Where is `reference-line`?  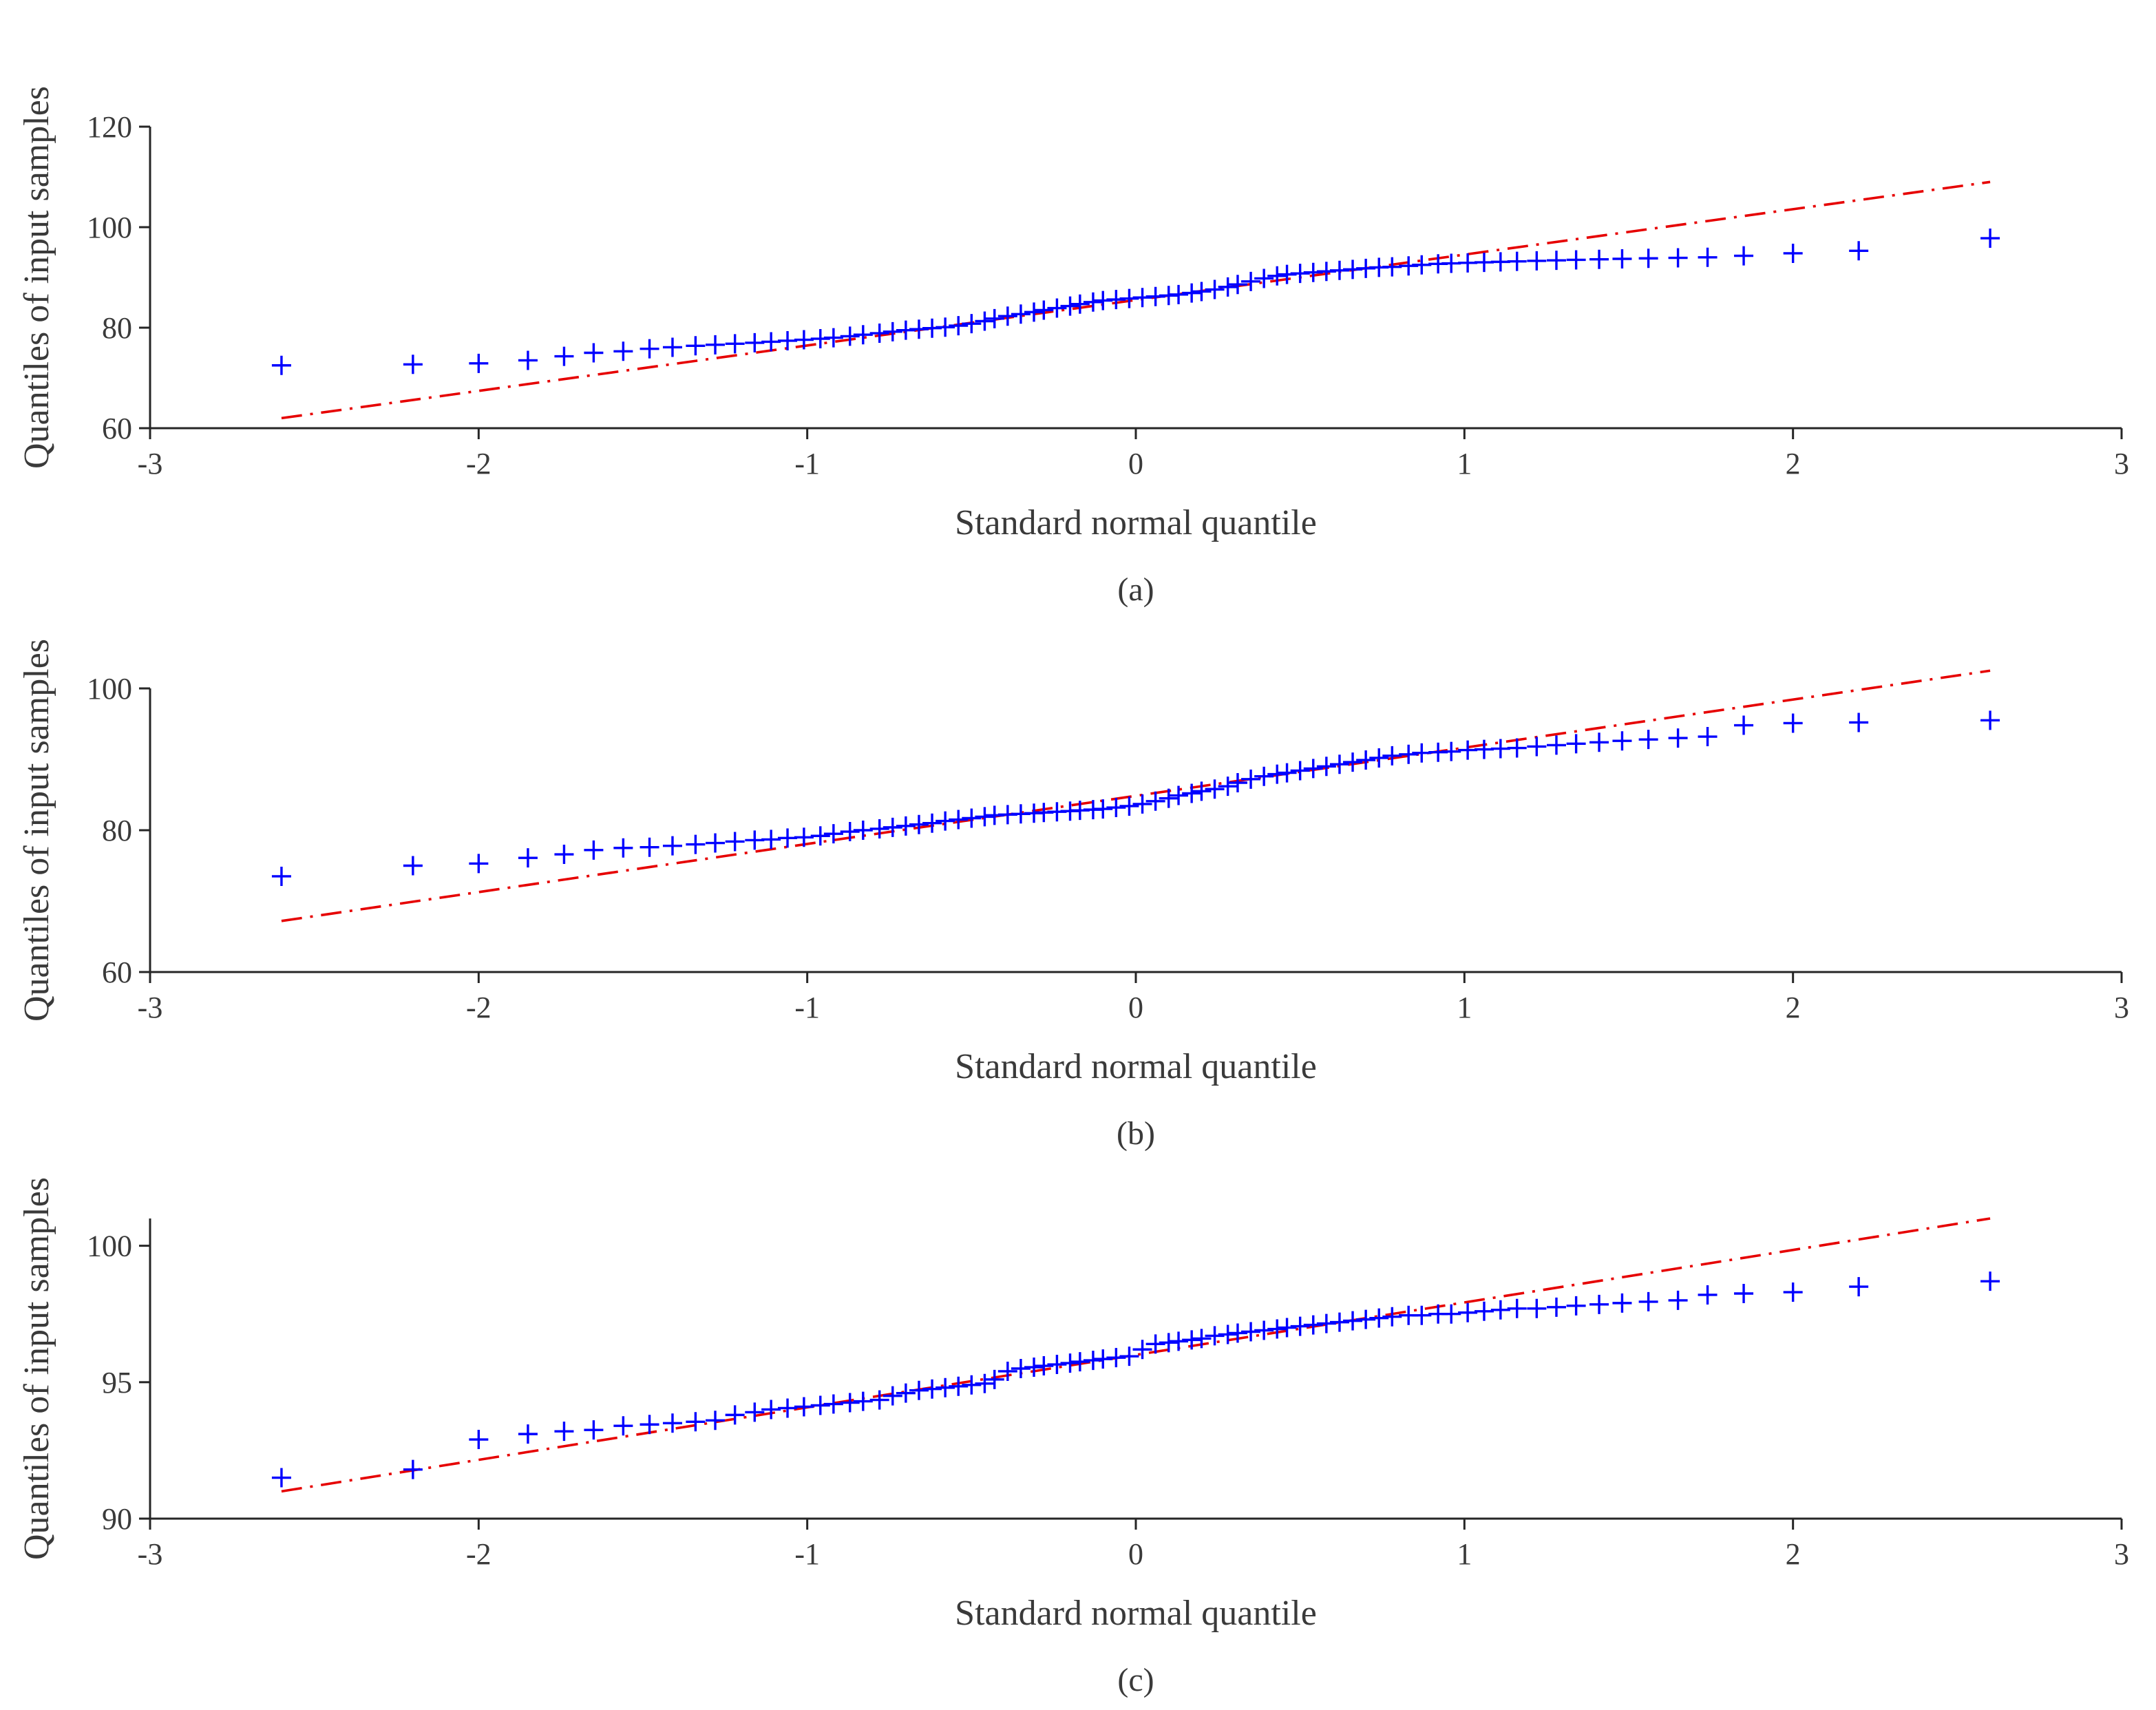
reference-line is located at coordinates (1136, 795).